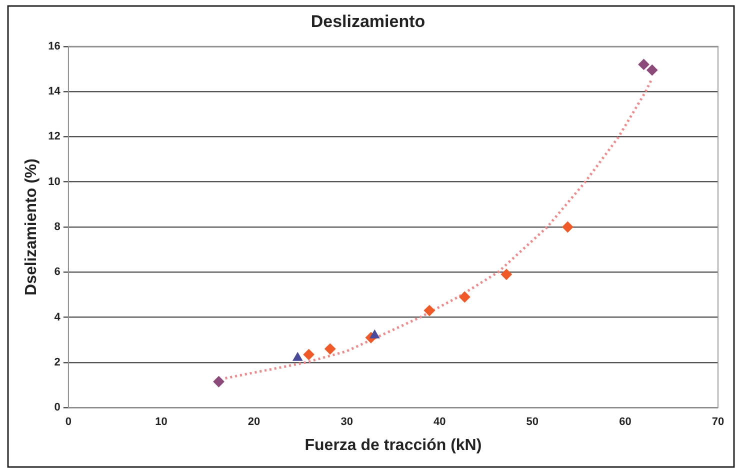 The width and height of the screenshot is (742, 473). What do you see at coordinates (54, 46) in the screenshot?
I see `y-tick-label: 16` at bounding box center [54, 46].